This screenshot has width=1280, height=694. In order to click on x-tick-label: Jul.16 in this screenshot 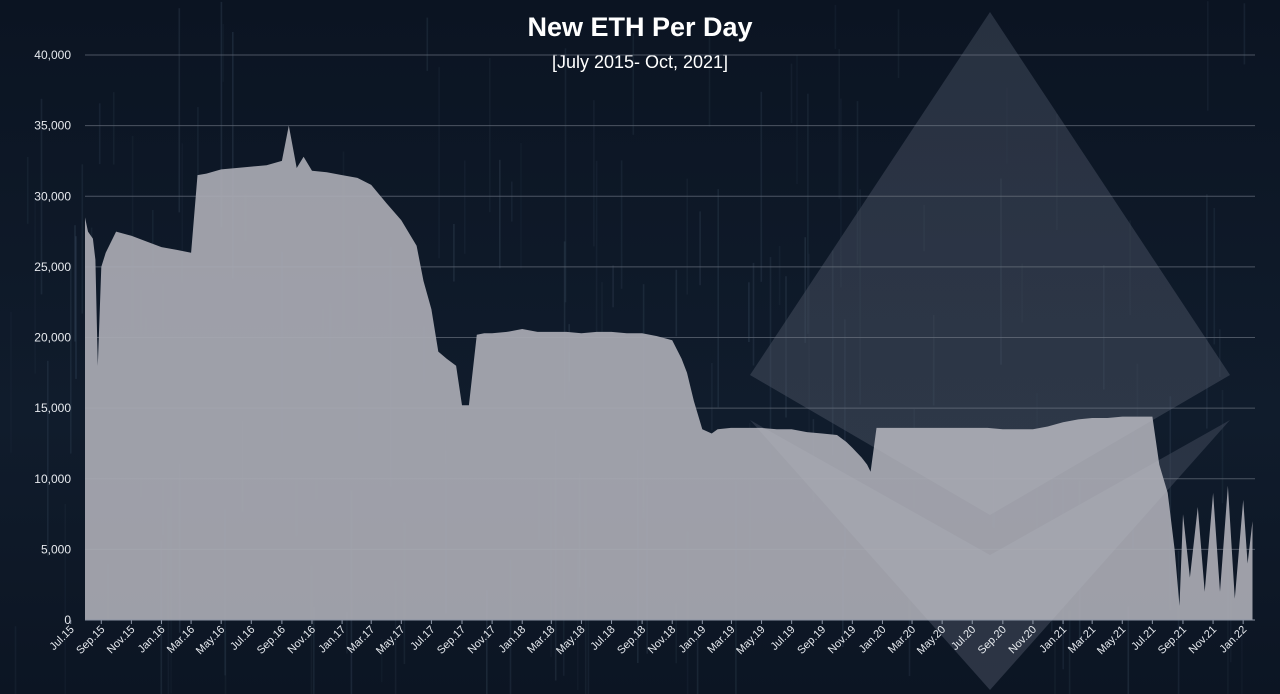, I will do `click(242, 638)`.